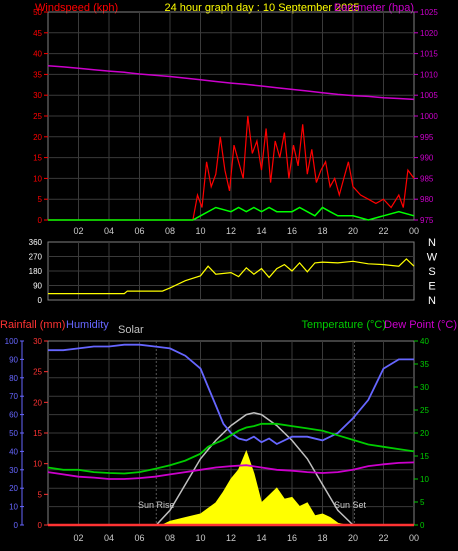 The width and height of the screenshot is (458, 551). I want to click on compass-label: E, so click(431, 287).